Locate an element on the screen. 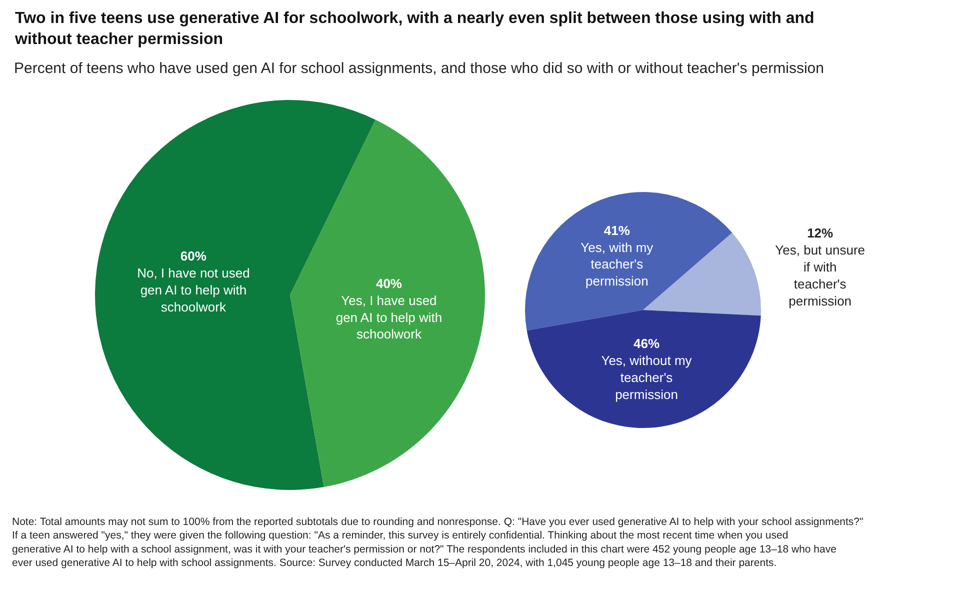  chart-subtitle: Percent of teens who have used gen AI for school assignments, and those who did so with or without teacher's permission is located at coordinates (419, 68).